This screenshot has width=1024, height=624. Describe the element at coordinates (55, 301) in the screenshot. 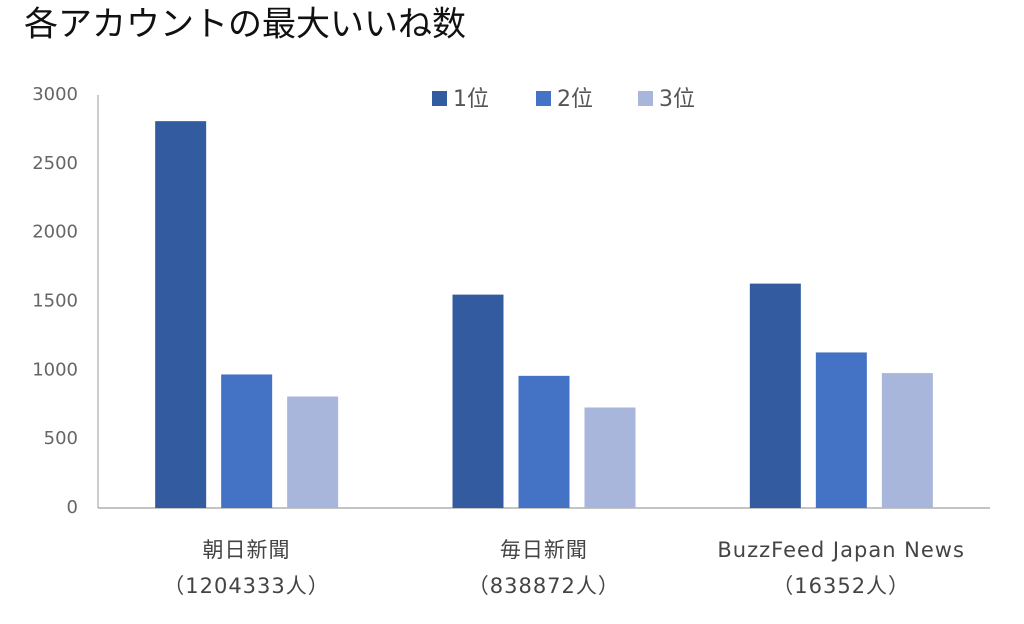

I see `y-tick-label: 1500` at that location.